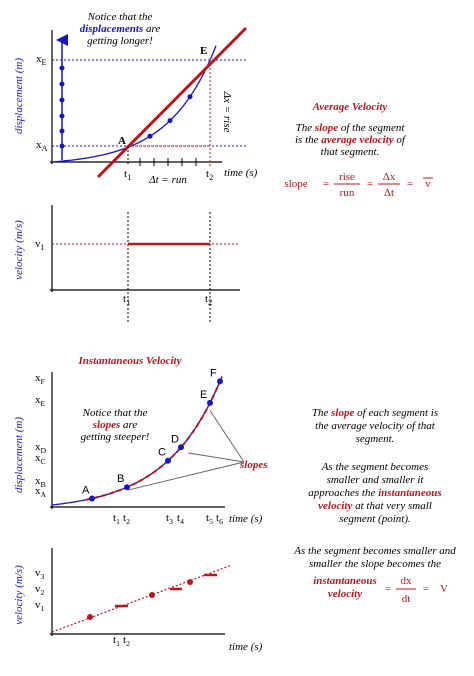 This screenshot has height=676, width=474. I want to click on text-line: As the segment becomes smaller and, so click(374, 551).